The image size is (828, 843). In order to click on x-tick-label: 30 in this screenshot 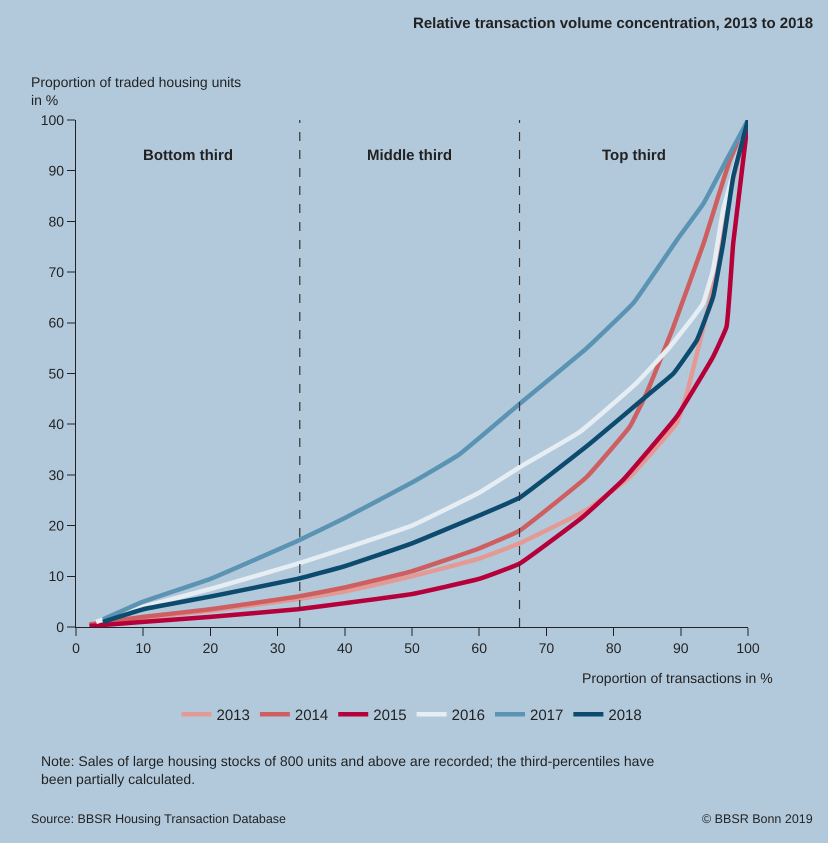, I will do `click(278, 648)`.